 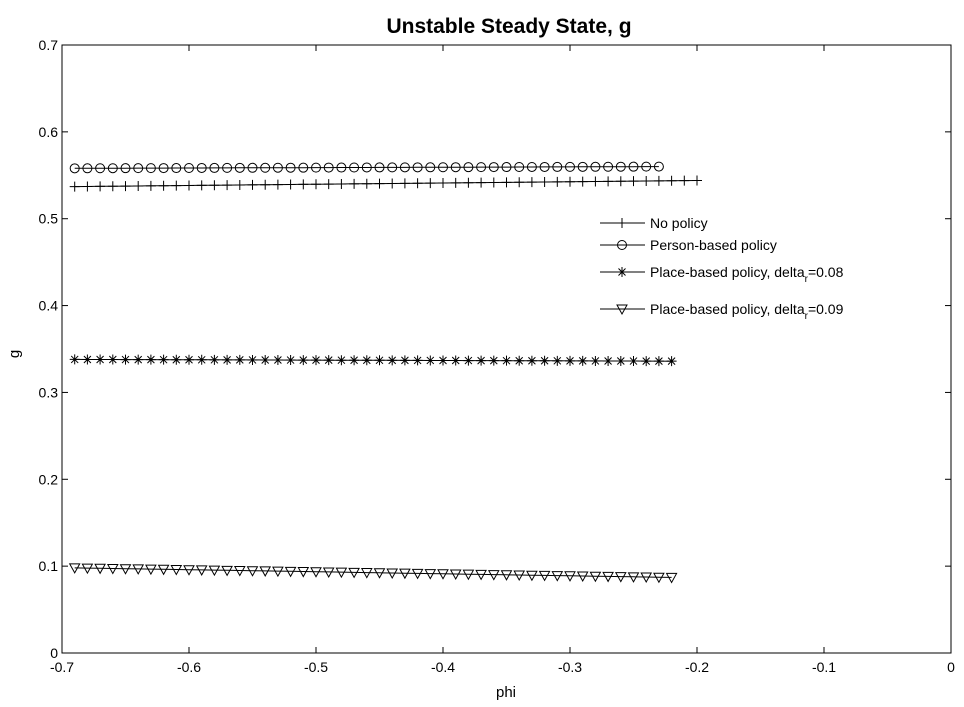 I want to click on y-tick-label: 0.5, so click(x=49, y=219).